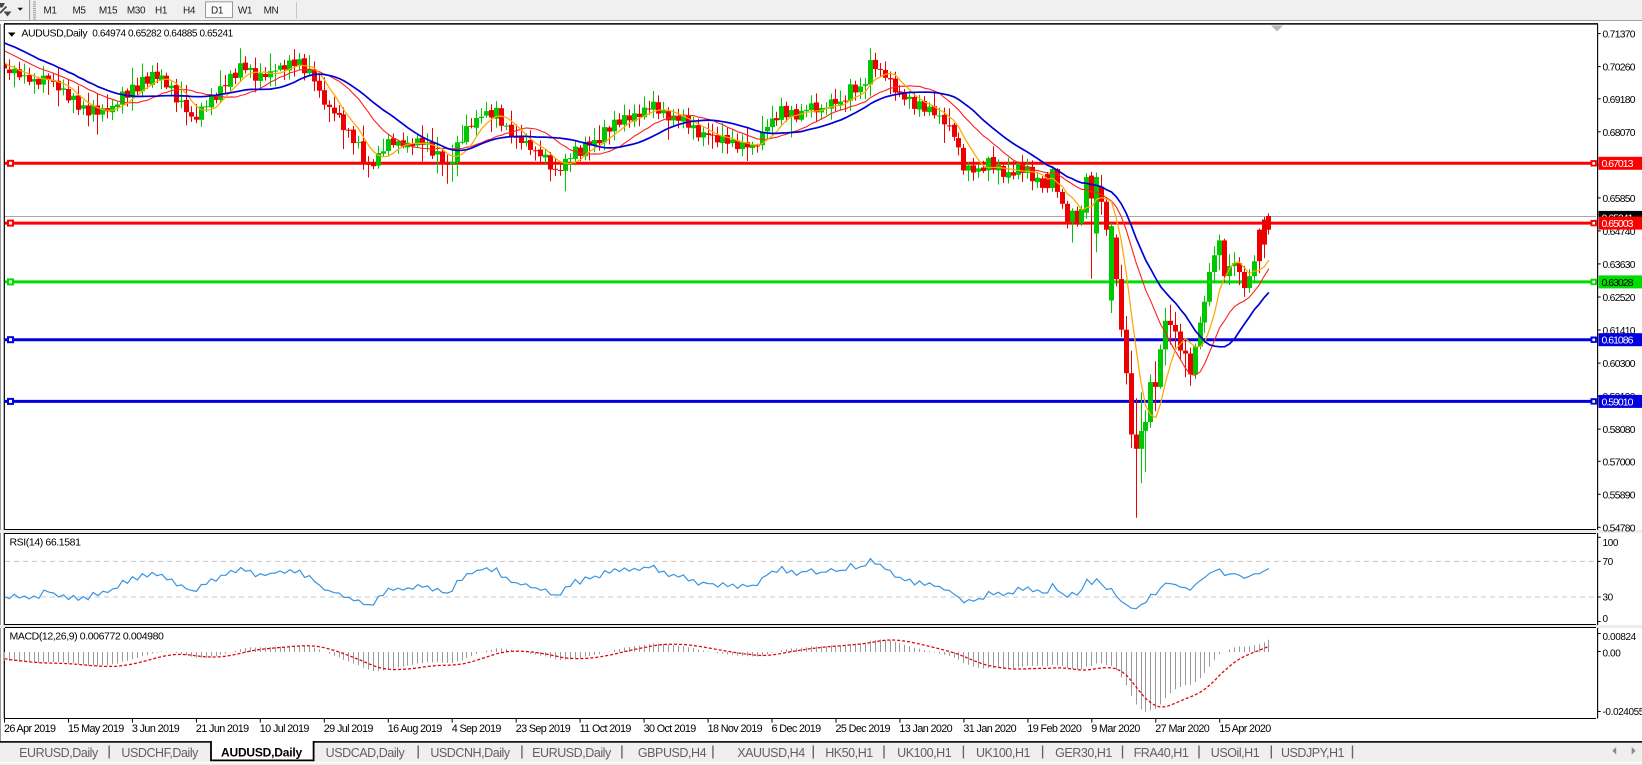 This screenshot has height=765, width=1642. I want to click on svg-text: 0, so click(1606, 619).